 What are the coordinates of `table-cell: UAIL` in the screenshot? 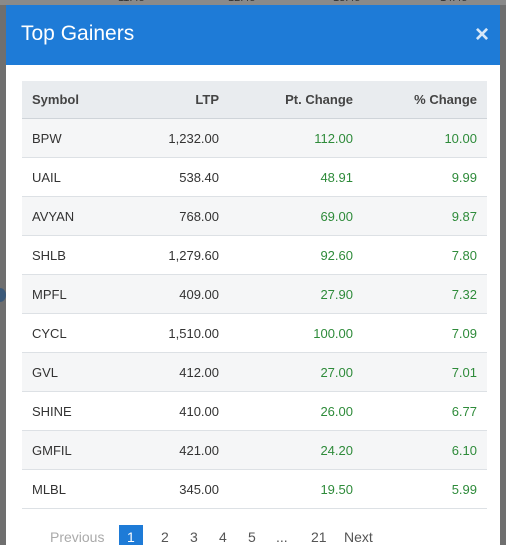 It's located at (46, 177).